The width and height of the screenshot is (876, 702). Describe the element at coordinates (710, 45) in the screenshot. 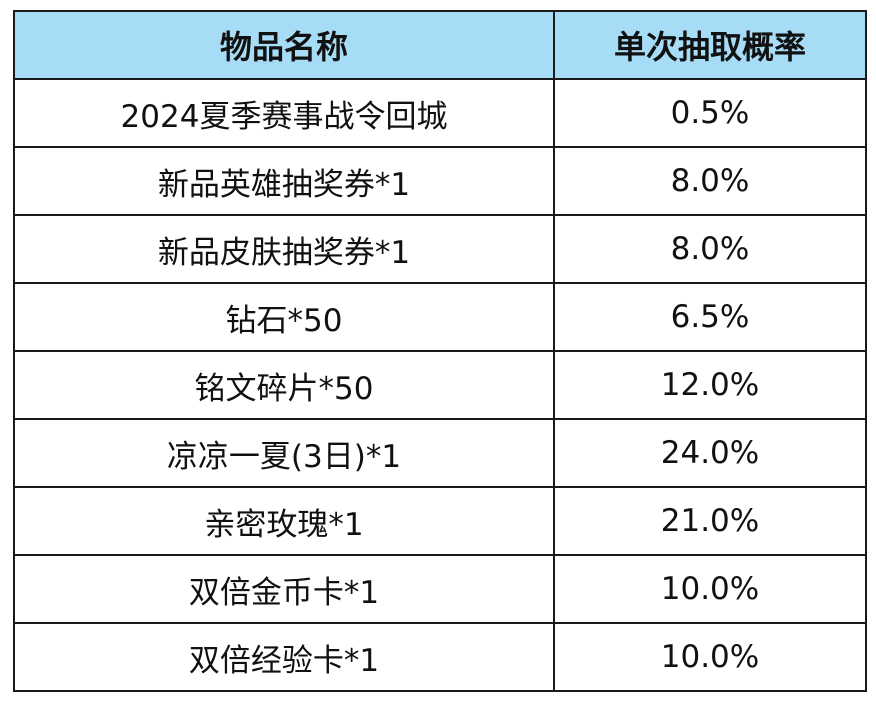

I see `header-probability: 单次抽取概率` at that location.